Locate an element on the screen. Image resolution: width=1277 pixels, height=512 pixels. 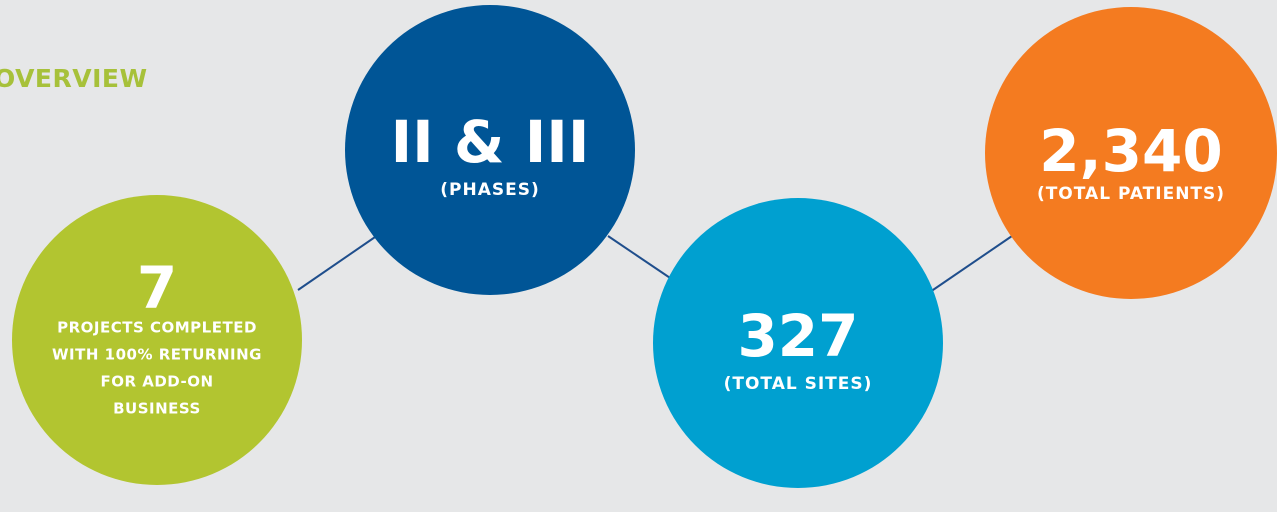
circle-label: (TOTAL SITES) is located at coordinates (798, 384).